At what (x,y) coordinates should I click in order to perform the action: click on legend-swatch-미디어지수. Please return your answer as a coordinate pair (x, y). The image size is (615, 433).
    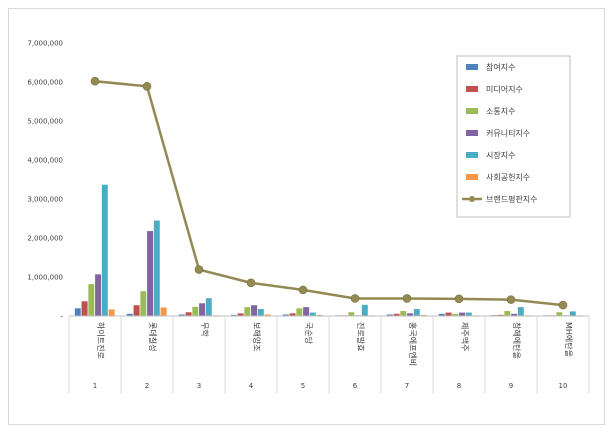
    Looking at the image, I should click on (472, 89).